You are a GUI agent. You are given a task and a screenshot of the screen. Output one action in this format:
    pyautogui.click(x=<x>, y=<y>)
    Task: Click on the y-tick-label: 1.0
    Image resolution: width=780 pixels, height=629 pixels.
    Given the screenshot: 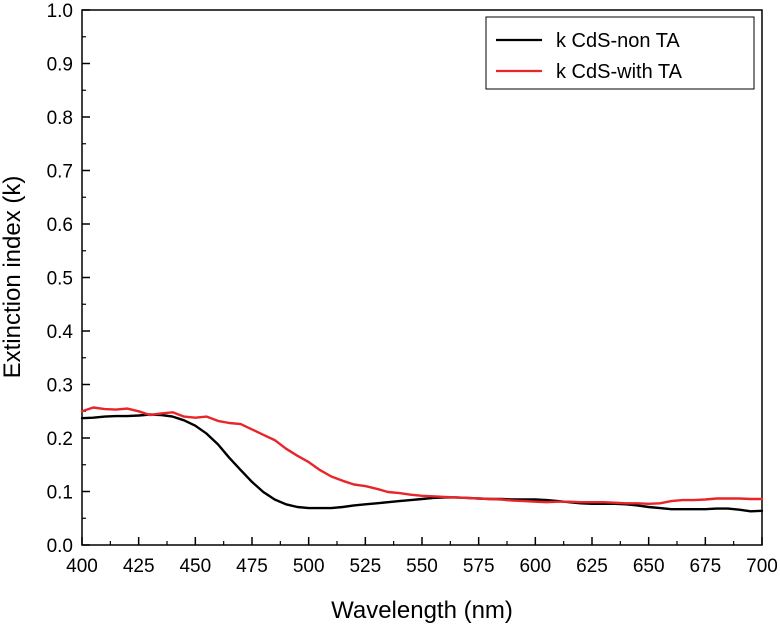 What is the action you would take?
    pyautogui.click(x=60, y=11)
    